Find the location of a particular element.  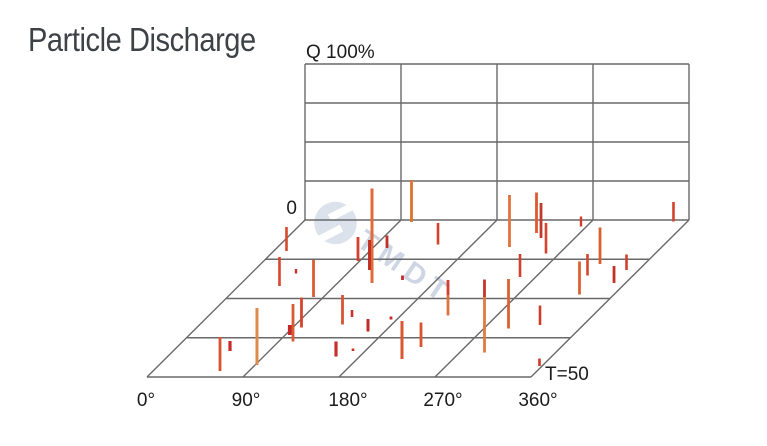

amplitude-axis-label: Q 100% is located at coordinates (340, 52).